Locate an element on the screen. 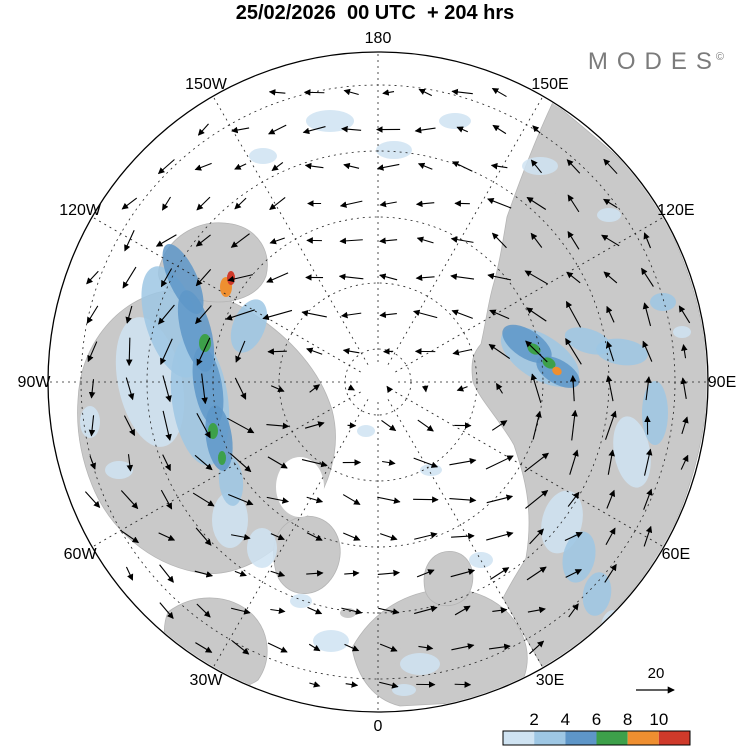 This screenshot has width=750, height=747. lon-label-60W: 60W is located at coordinates (81, 554).